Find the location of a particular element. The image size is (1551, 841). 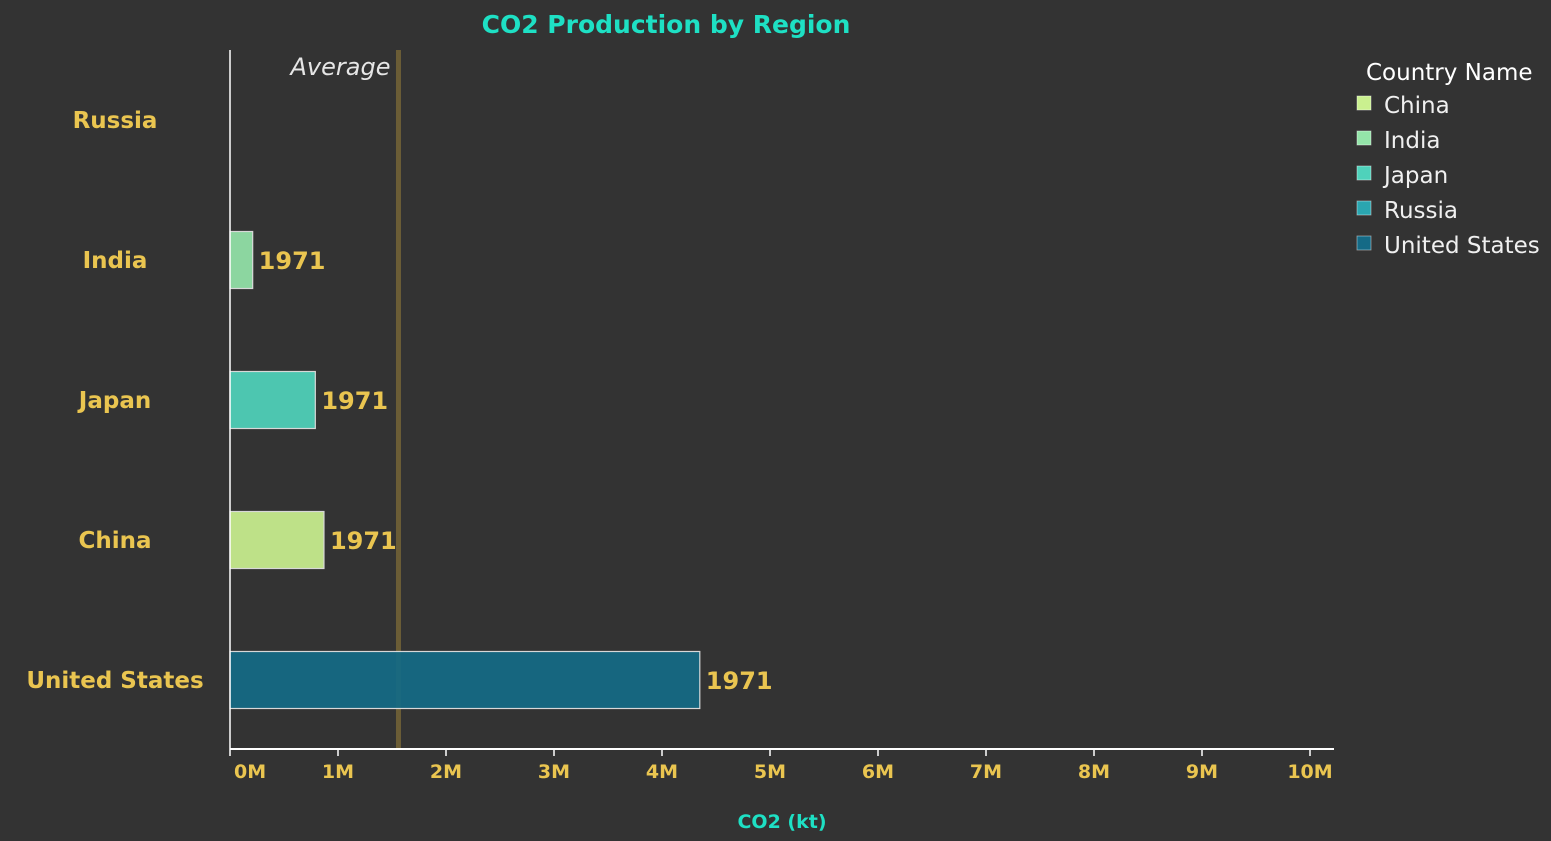

bar-china is located at coordinates (277, 540).